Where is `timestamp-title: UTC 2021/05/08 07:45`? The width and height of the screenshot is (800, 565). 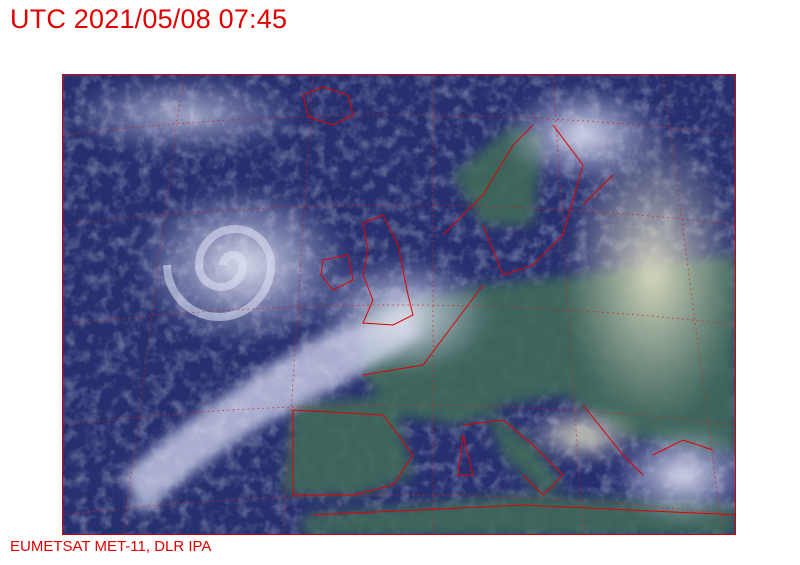 timestamp-title: UTC 2021/05/08 07:45 is located at coordinates (149, 19).